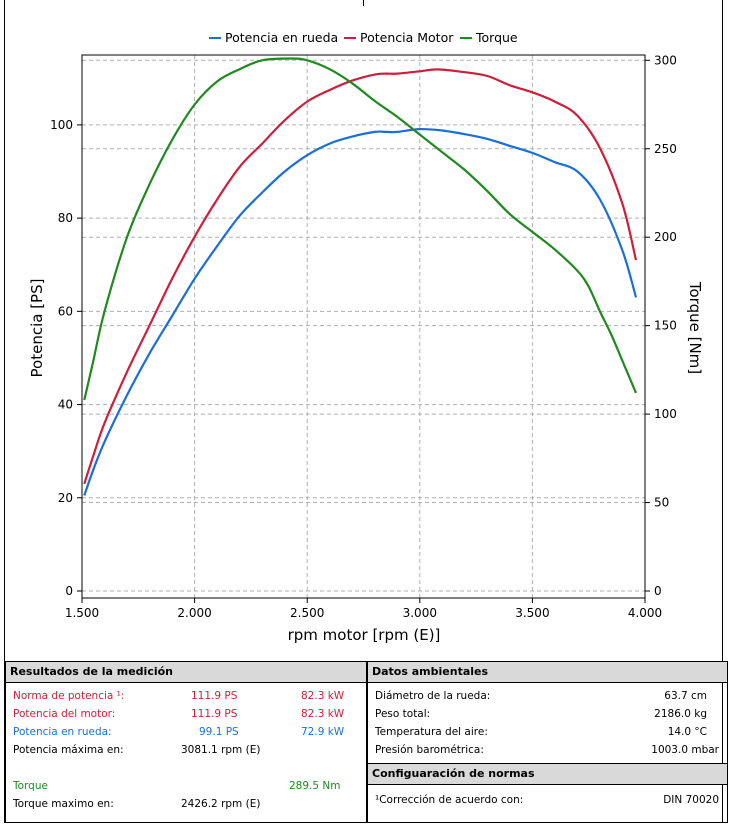 The height and width of the screenshot is (826, 733). I want to click on x-tick-label: 4.000, so click(645, 613).